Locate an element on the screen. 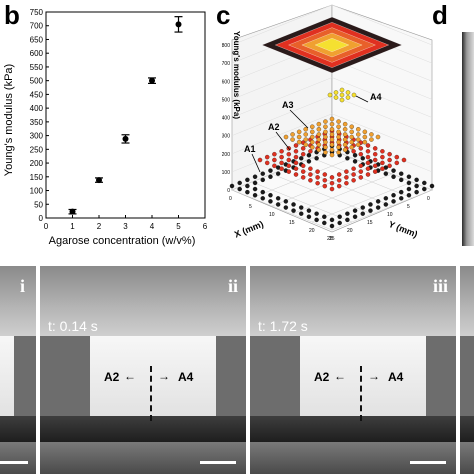 Image resolution: width=474 pixels, height=474 pixels. chart-c-ytick-label: 25 is located at coordinates (332, 239).